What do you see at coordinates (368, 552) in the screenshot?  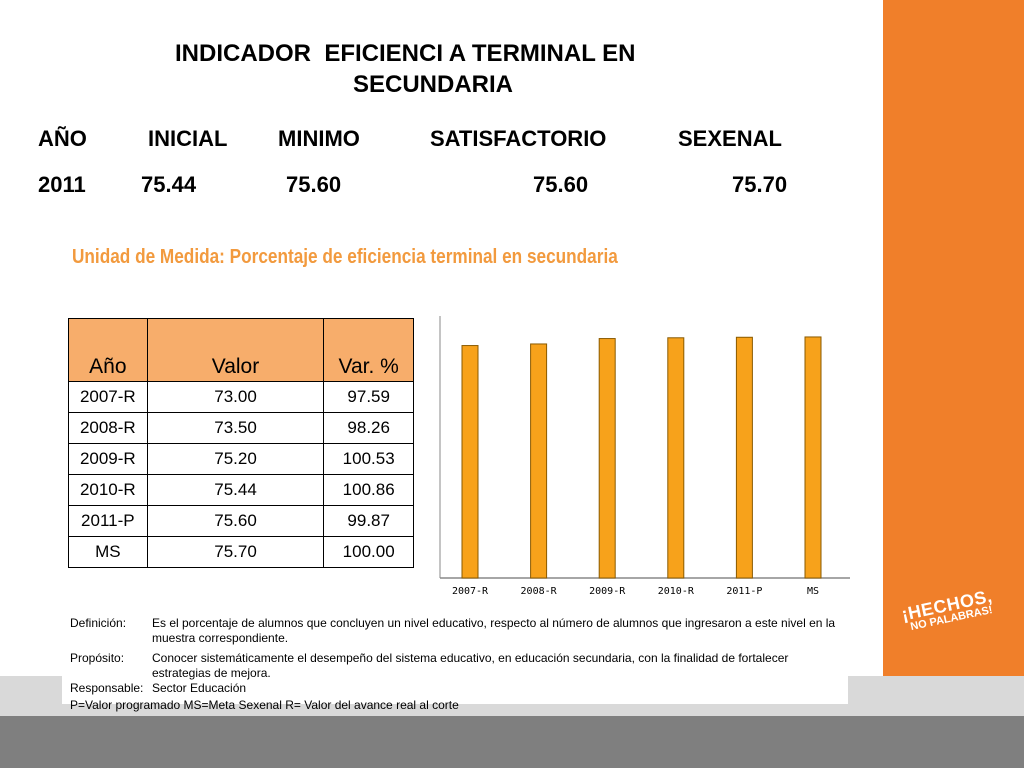 I see `table-cell: 100.00` at bounding box center [368, 552].